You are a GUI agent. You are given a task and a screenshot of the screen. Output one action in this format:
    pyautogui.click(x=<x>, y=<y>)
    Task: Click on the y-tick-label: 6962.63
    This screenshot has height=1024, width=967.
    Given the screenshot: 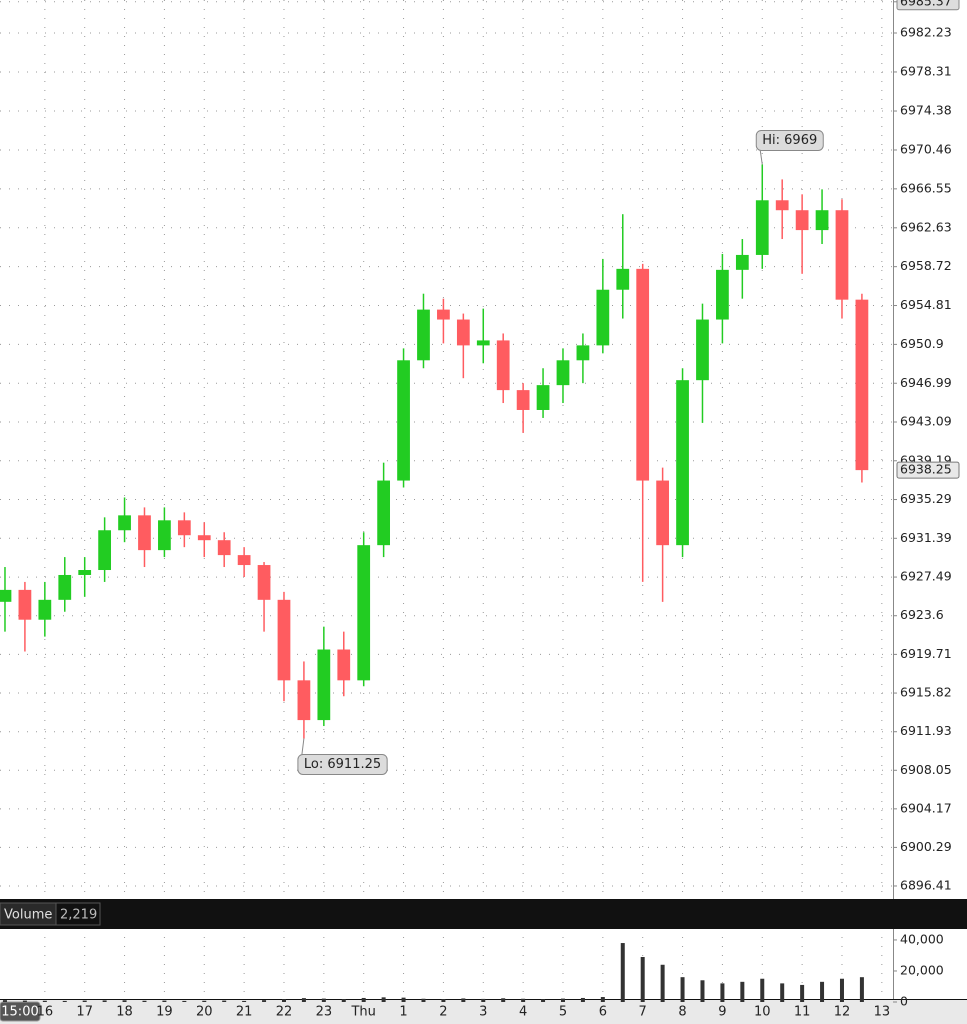 What is the action you would take?
    pyautogui.click(x=926, y=226)
    